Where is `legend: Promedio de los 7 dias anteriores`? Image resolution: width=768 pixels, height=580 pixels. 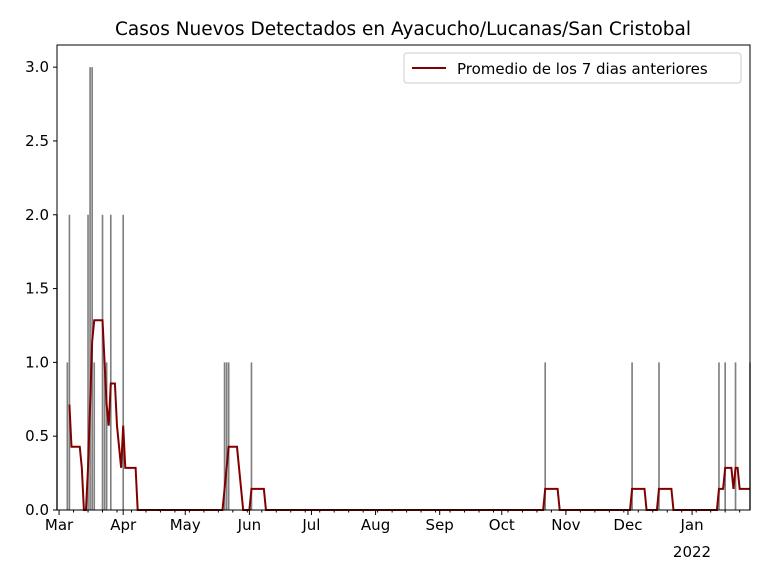 legend: Promedio de los 7 dias anteriores is located at coordinates (572, 68).